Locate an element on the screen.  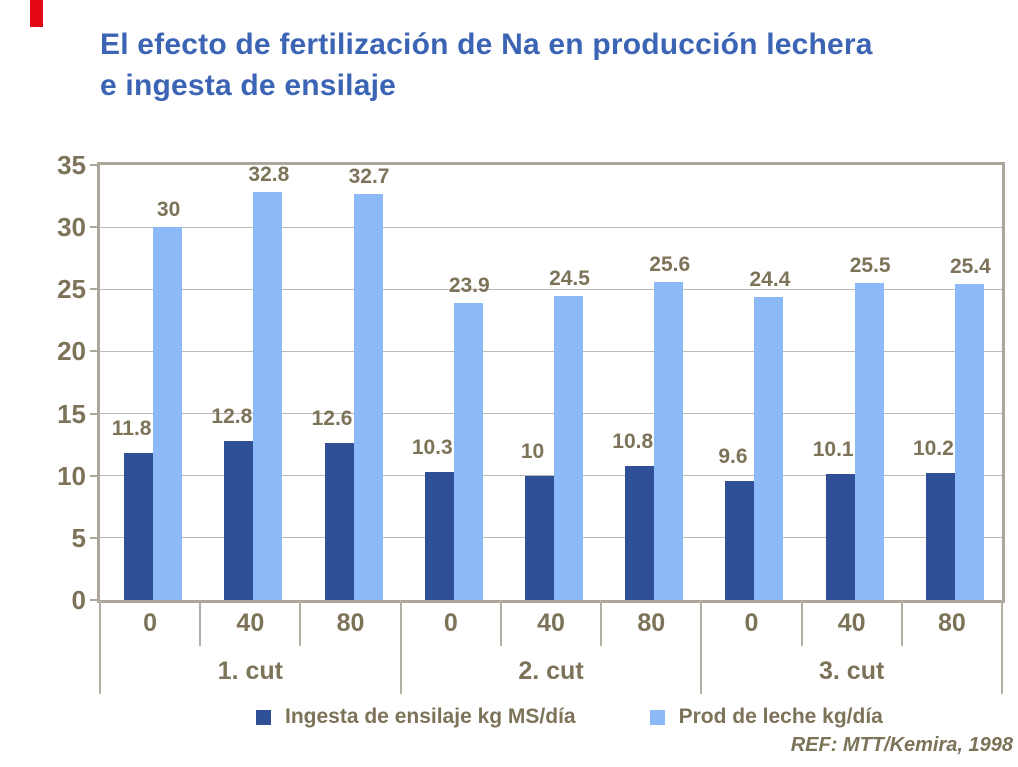
red-accent-mark is located at coordinates (36, 13).